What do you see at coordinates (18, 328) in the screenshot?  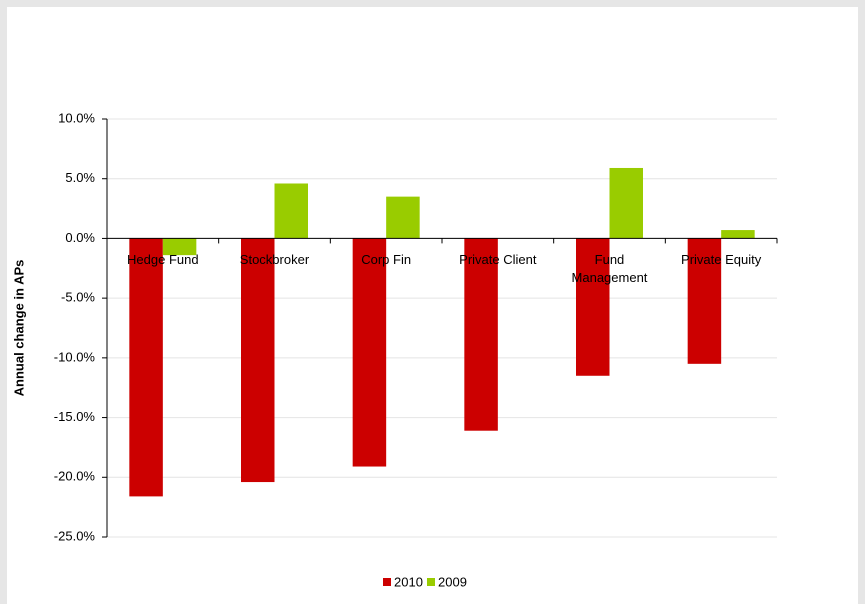 I see `y-axis-title: Annual change in APs` at bounding box center [18, 328].